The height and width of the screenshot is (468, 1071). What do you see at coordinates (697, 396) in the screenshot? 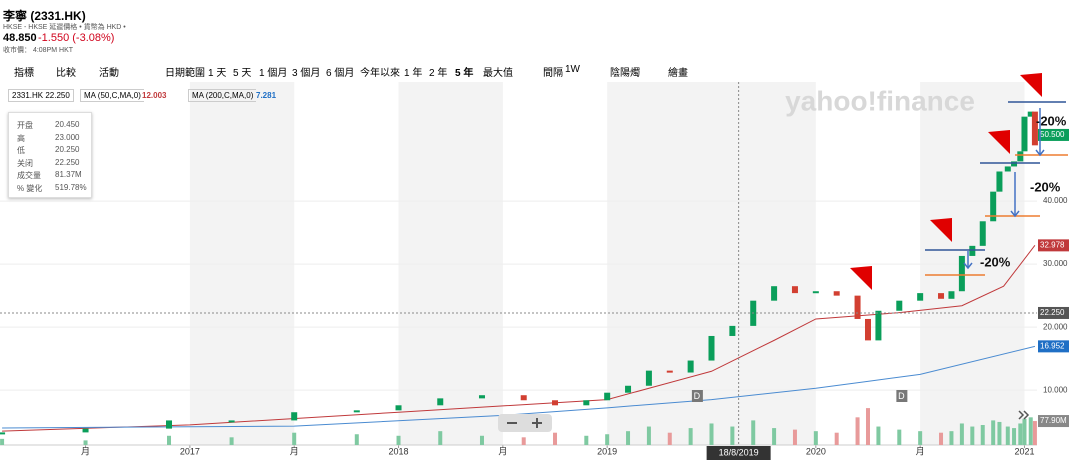
I see `dividend-label: D` at bounding box center [697, 396].